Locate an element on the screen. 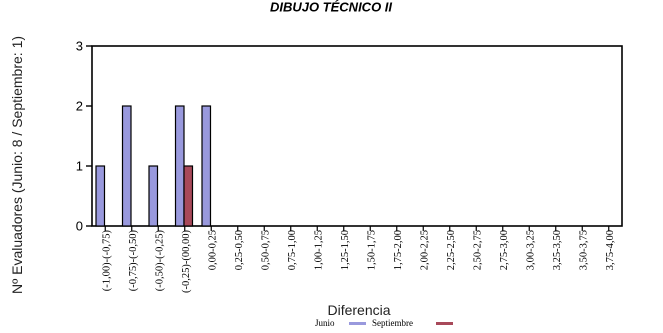 This screenshot has width=663, height=333. y-tick-label: 0 is located at coordinates (79, 226).